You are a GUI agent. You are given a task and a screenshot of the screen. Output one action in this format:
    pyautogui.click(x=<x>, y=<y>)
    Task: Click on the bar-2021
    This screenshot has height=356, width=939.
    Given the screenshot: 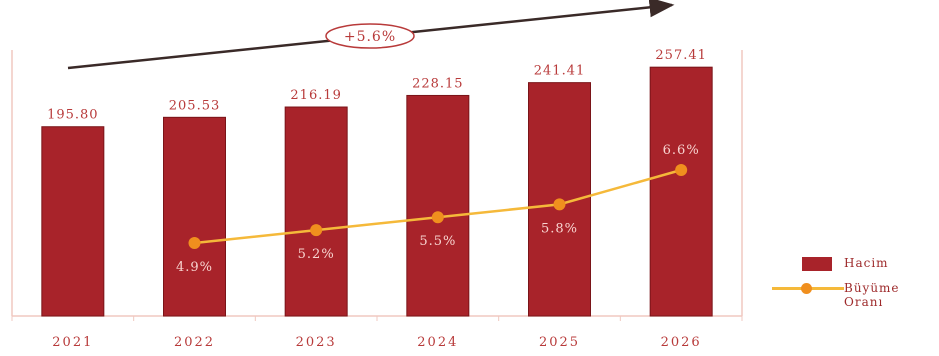 What is the action you would take?
    pyautogui.click(x=73, y=221)
    